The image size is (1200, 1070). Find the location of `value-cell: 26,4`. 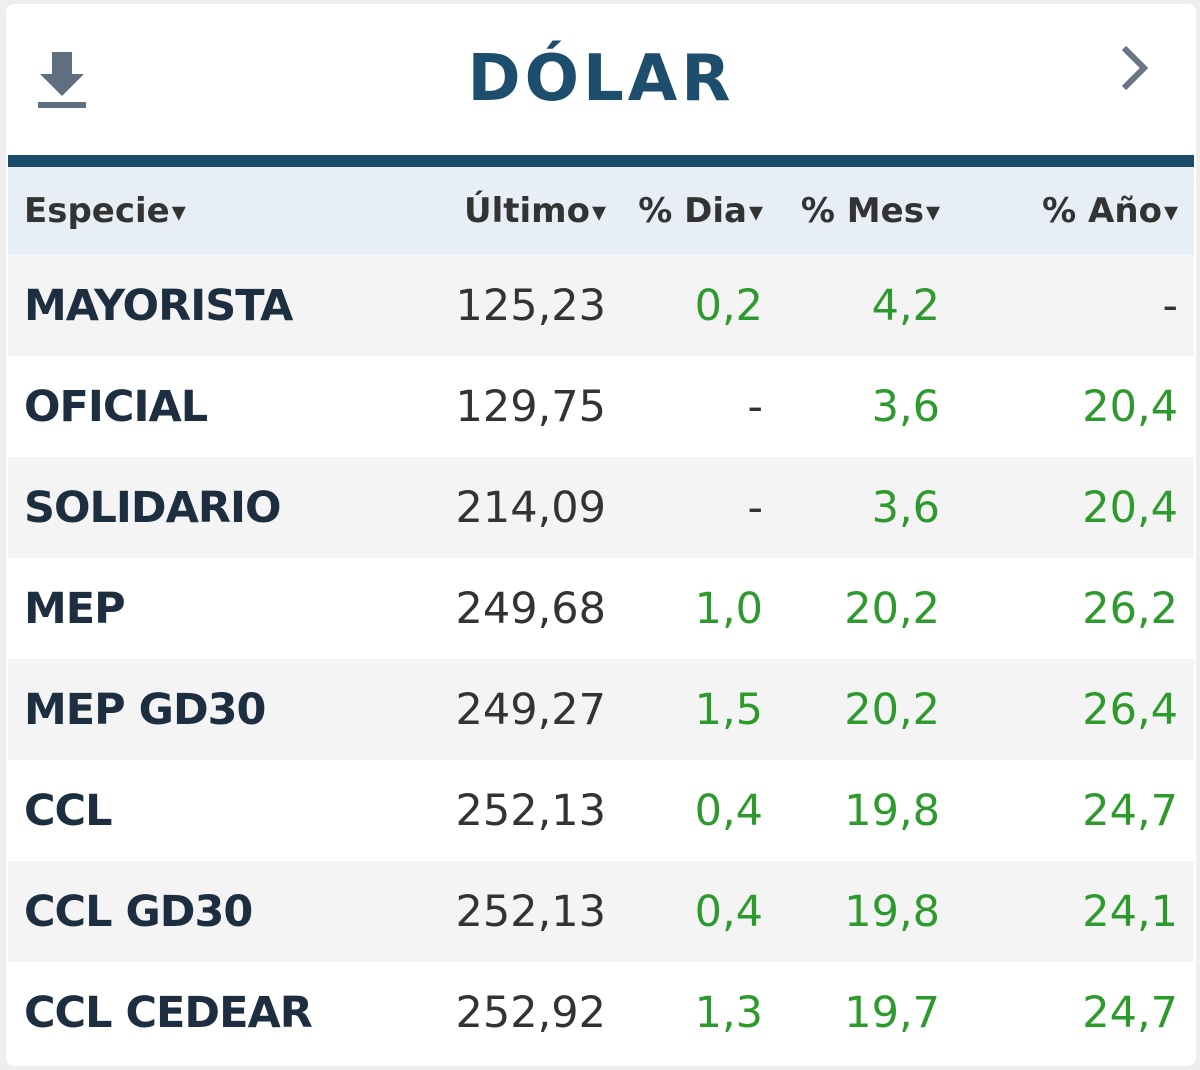

value-cell: 26,4 is located at coordinates (1130, 709).